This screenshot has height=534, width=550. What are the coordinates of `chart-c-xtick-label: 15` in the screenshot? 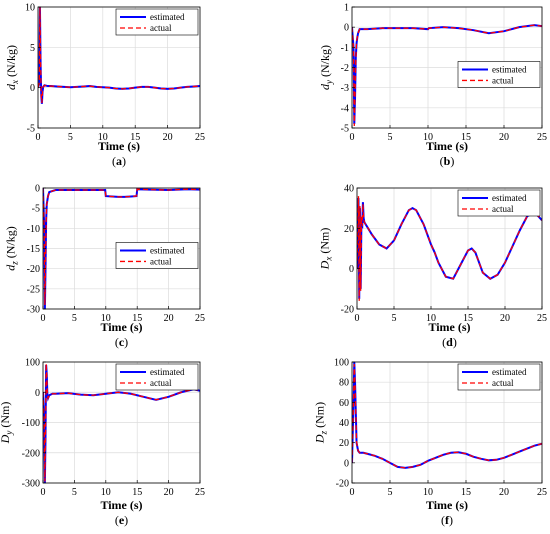 It's located at (137, 318).